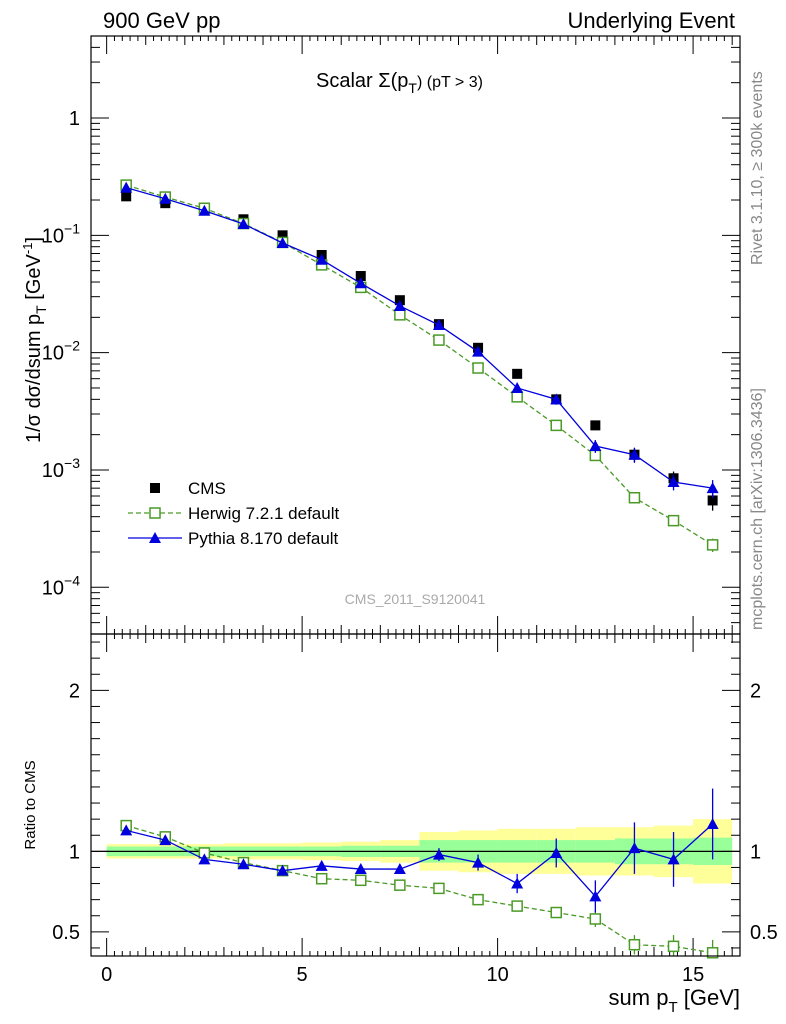 This screenshot has width=786, height=1024. I want to click on xlabel-sub: T, so click(672, 1007).